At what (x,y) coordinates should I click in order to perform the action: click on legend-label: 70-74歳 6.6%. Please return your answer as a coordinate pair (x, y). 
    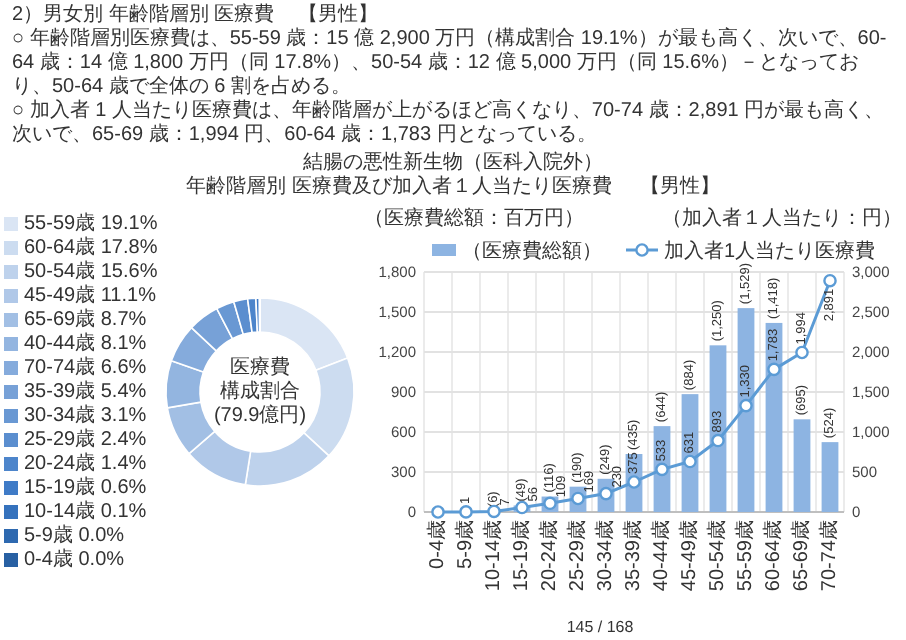
    Looking at the image, I should click on (85, 367).